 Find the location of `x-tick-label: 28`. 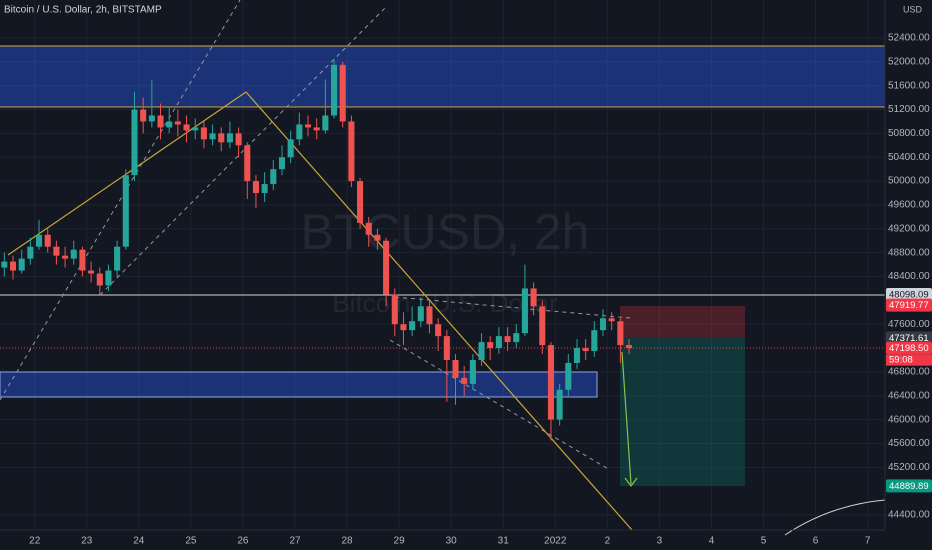

x-tick-label: 28 is located at coordinates (347, 541).